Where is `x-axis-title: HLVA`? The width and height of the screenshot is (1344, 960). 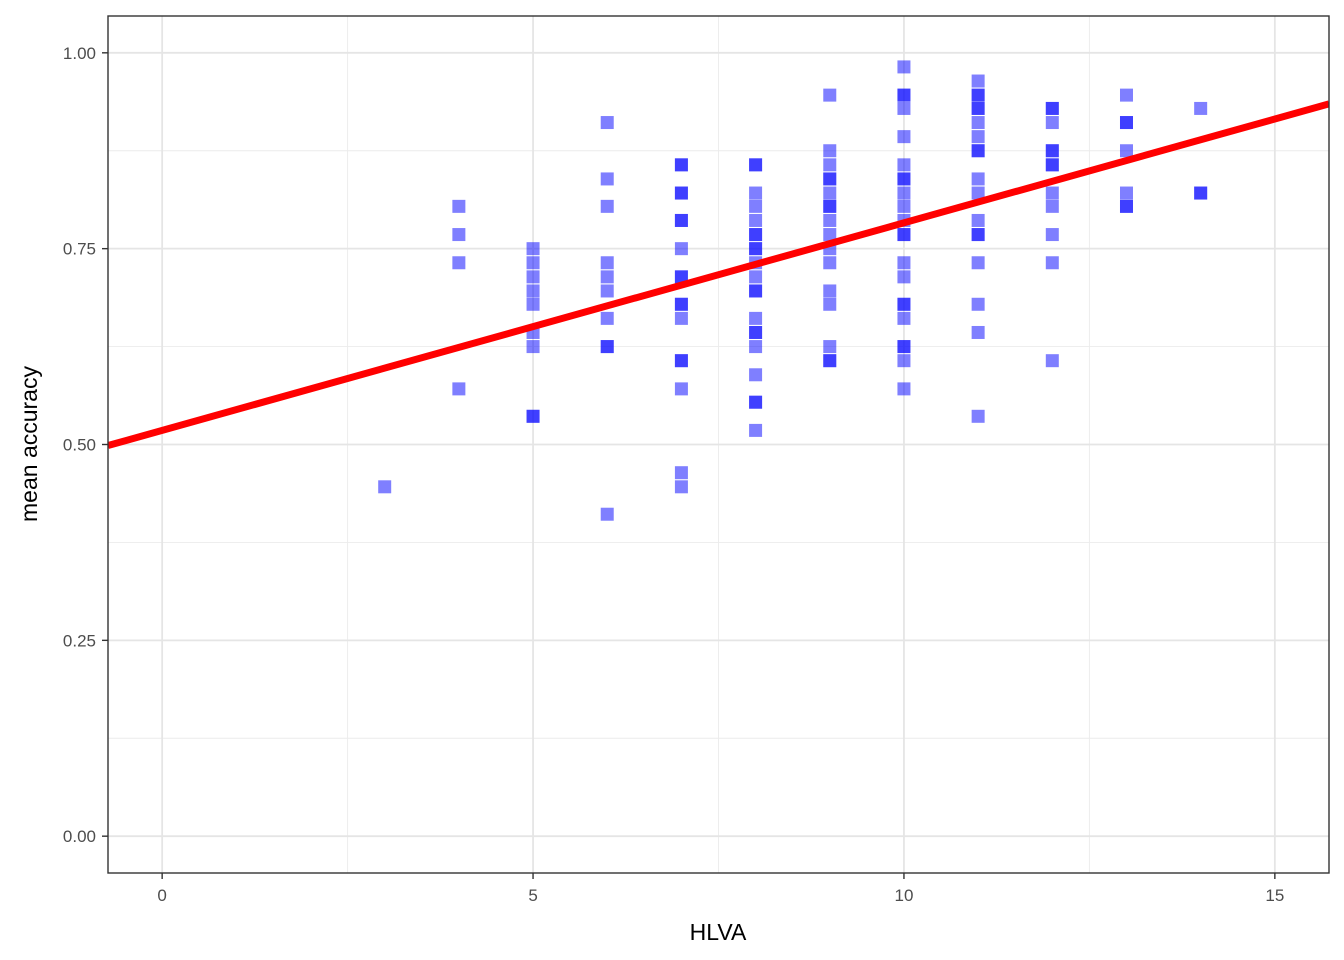
x-axis-title: HLVA is located at coordinates (718, 932).